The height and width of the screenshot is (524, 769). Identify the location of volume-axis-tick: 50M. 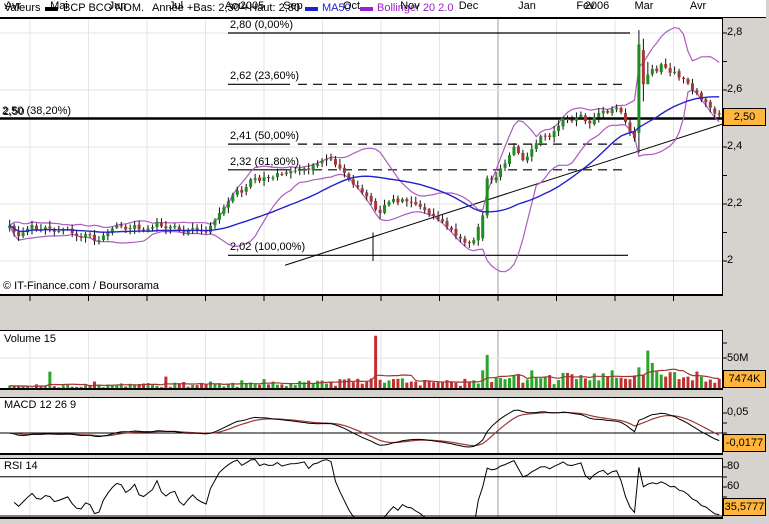
(738, 358).